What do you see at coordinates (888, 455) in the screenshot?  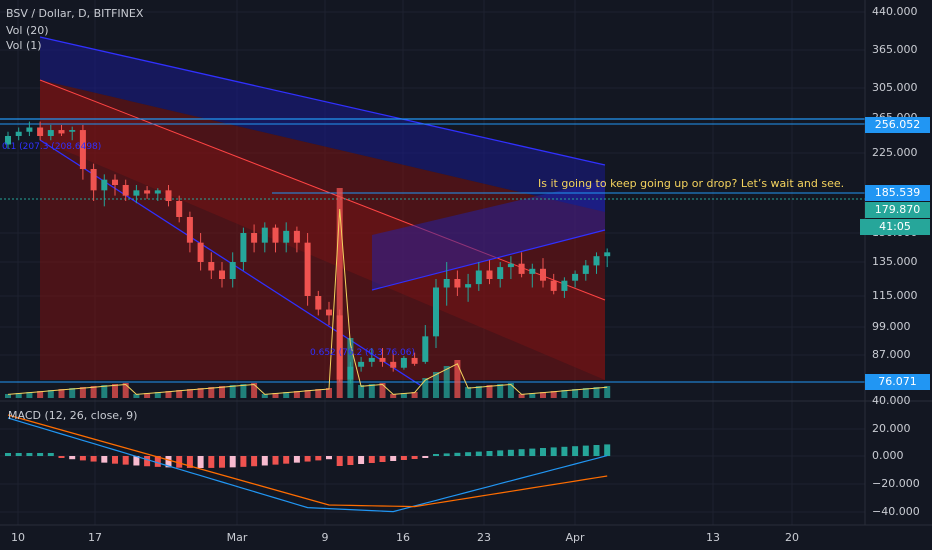 I see `macd-tick: 0.000` at bounding box center [888, 455].